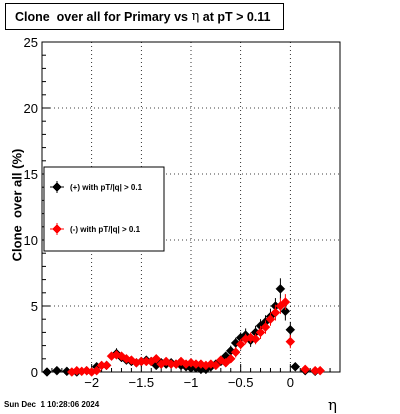 The height and width of the screenshot is (414, 400). I want to click on y-axis-label: Clone over all (%), so click(17, 205).